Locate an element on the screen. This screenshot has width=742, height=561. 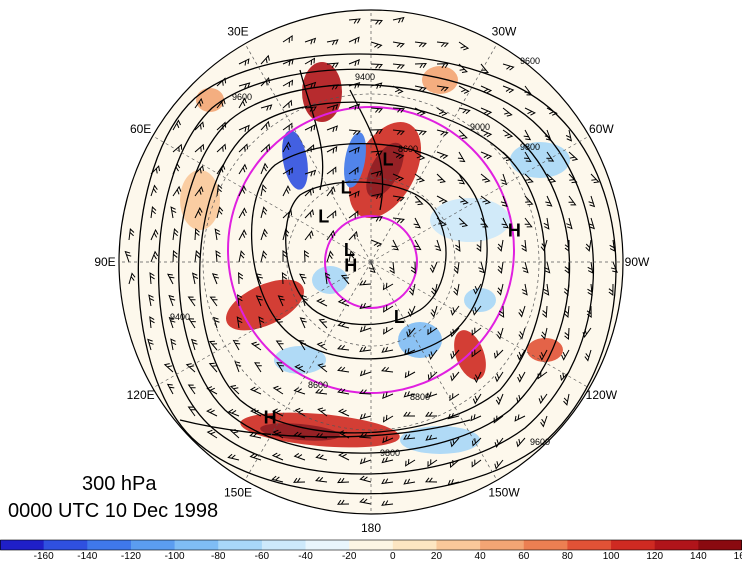
colorbar-tick-label: 120 is located at coordinates (654, 556).